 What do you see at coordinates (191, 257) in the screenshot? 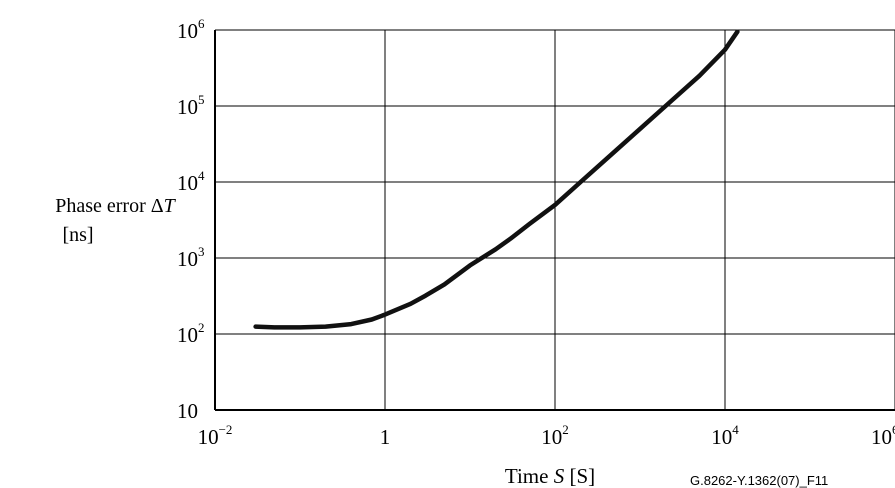
I see `y-tick-label: 10³` at bounding box center [191, 257].